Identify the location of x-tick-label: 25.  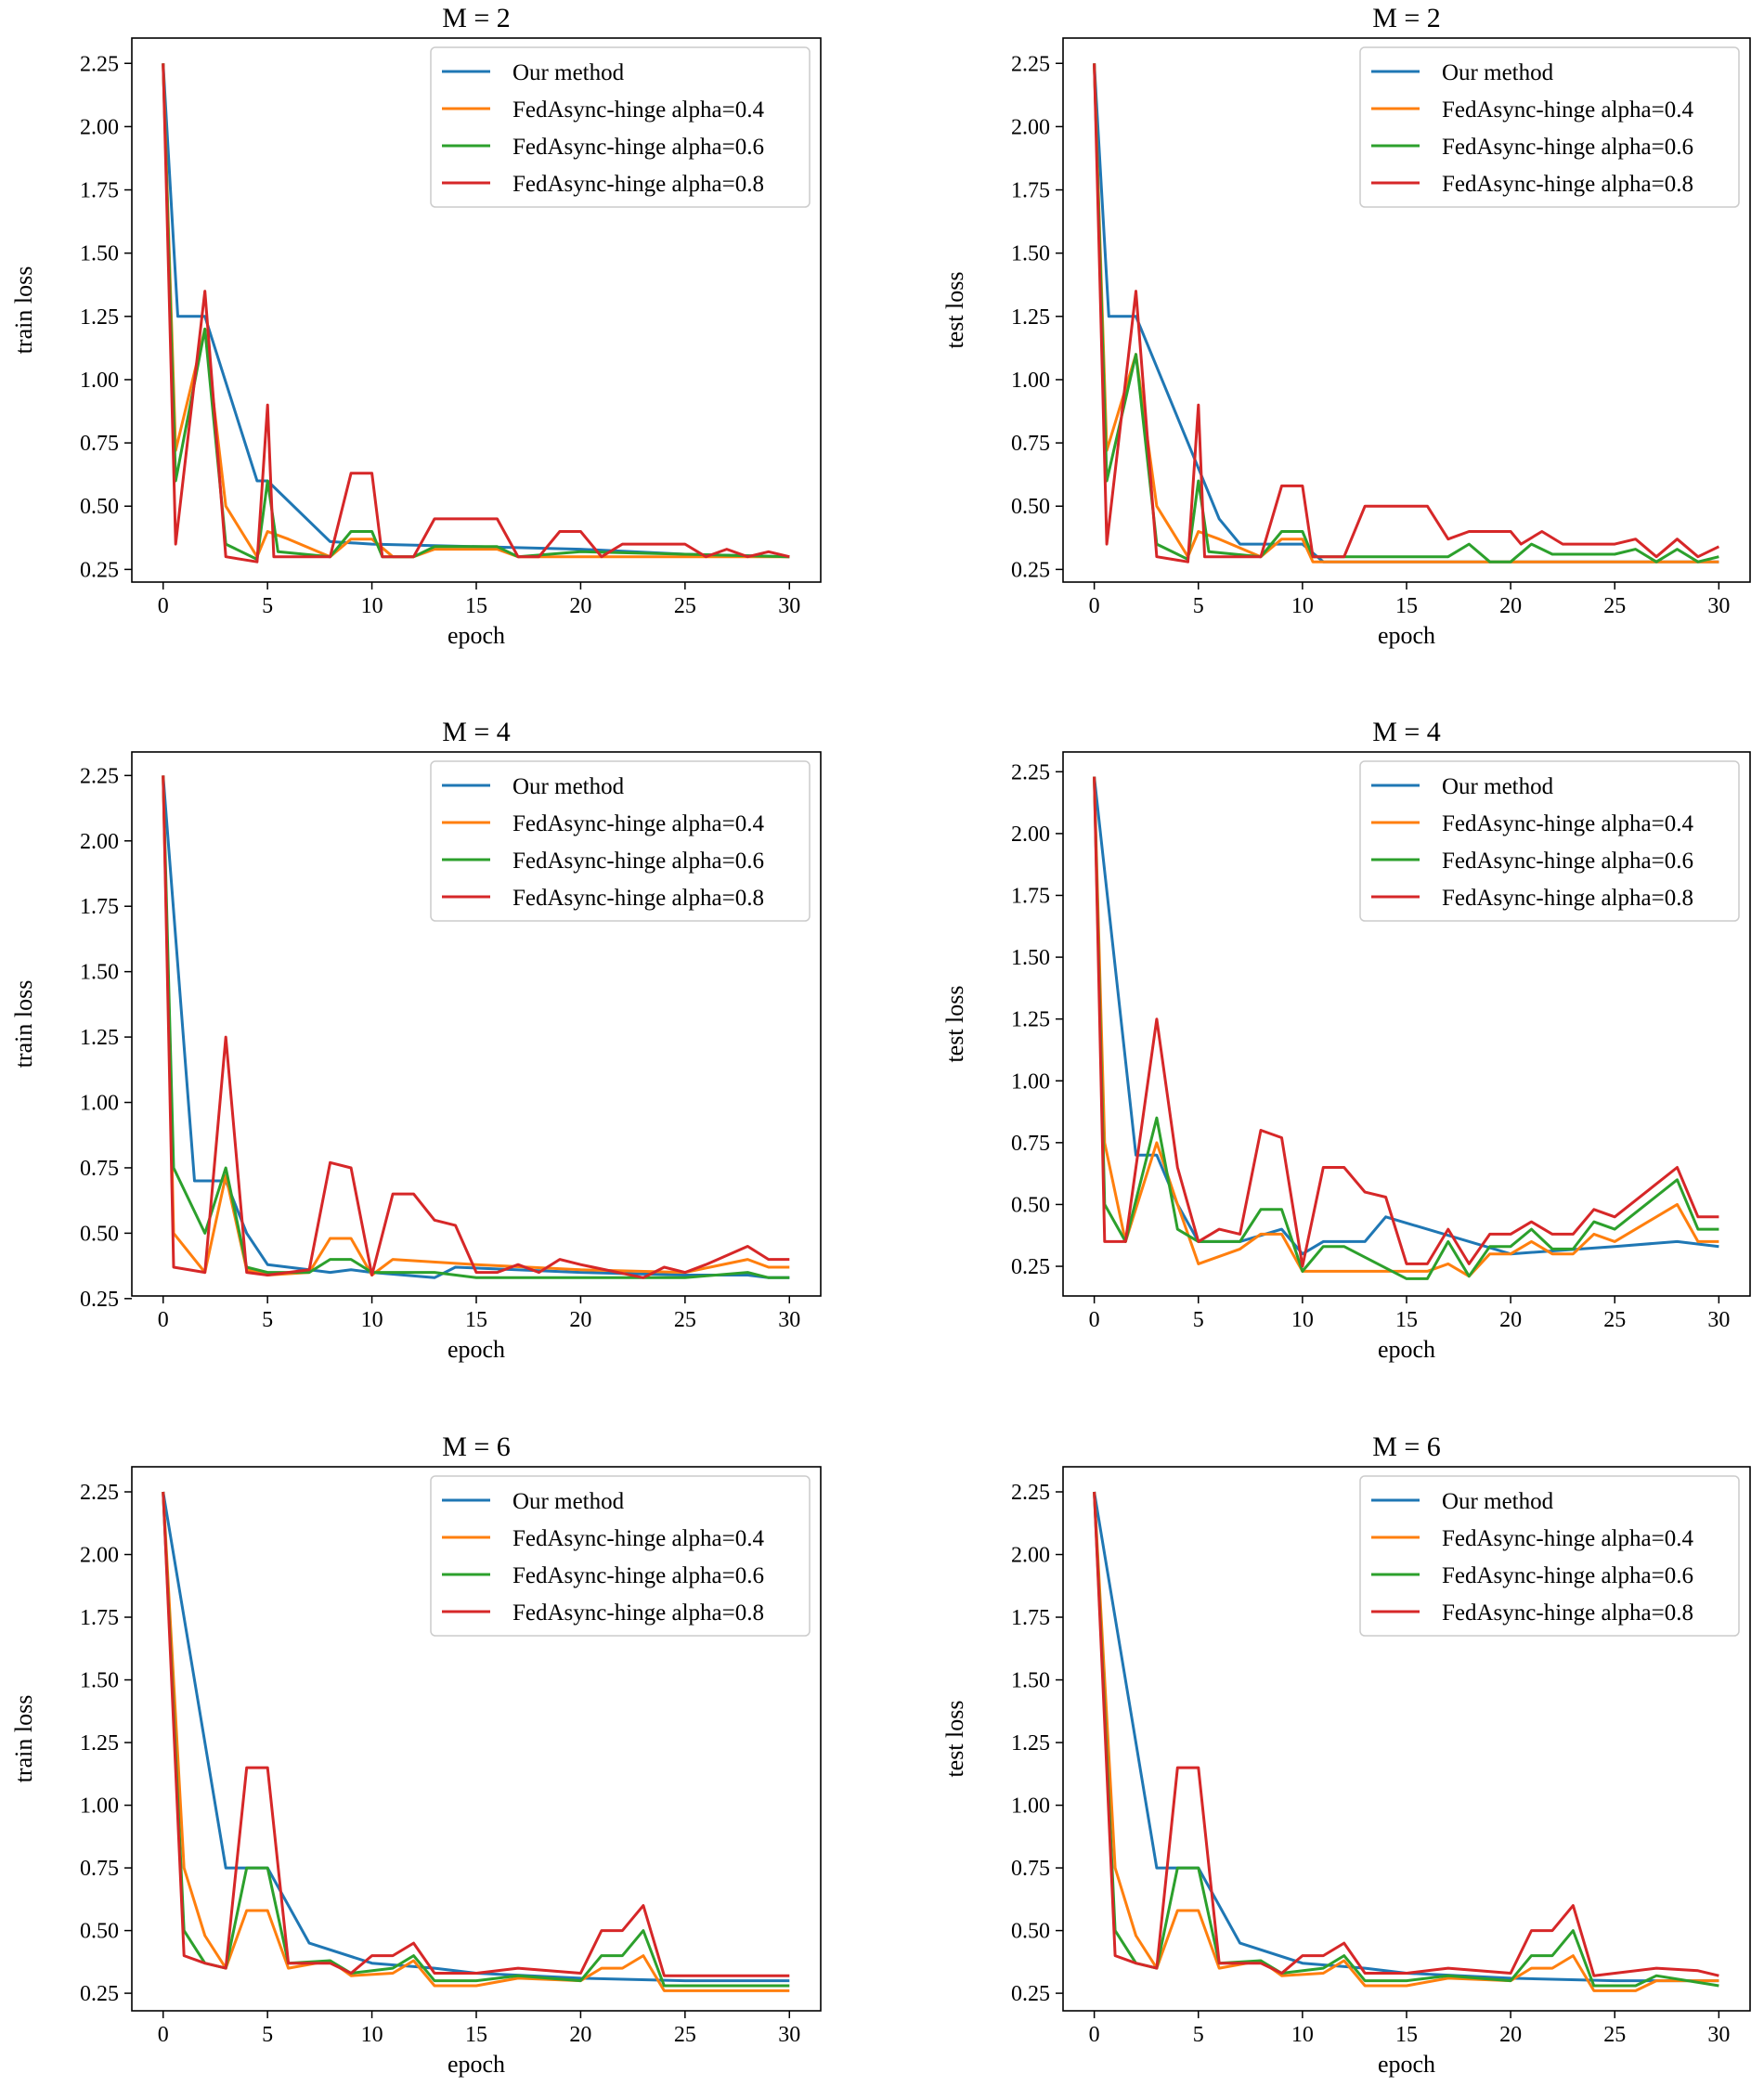
(1614, 606).